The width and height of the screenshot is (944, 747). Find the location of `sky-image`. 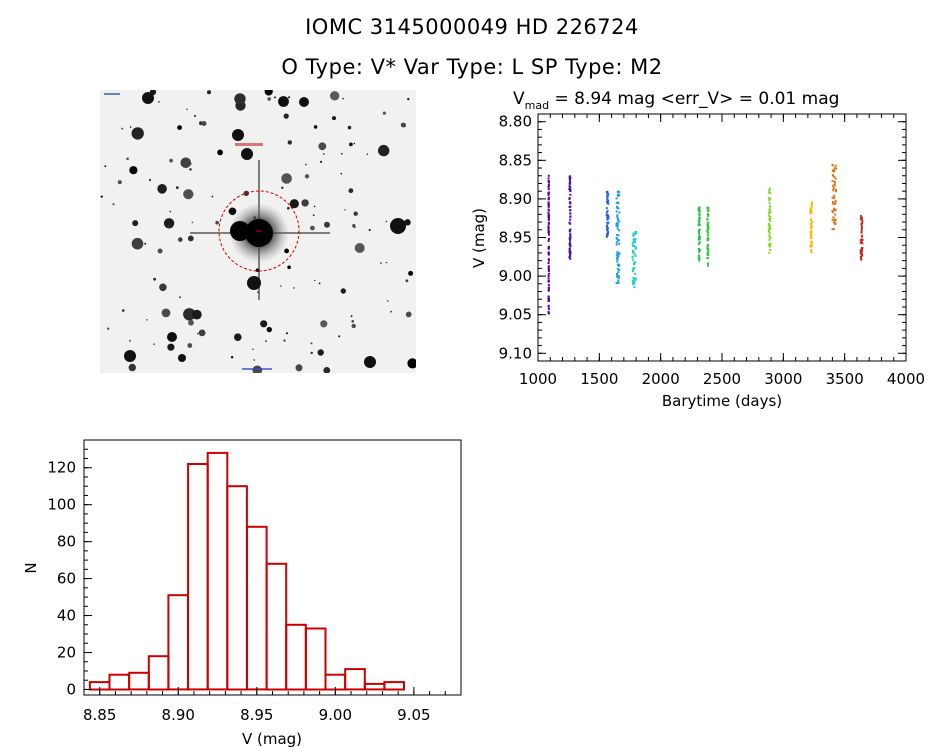

sky-image is located at coordinates (258, 231).